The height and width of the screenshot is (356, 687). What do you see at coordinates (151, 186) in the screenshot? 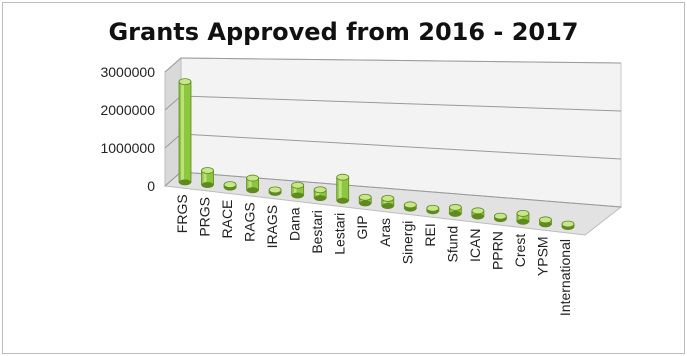
I see `y-tick-label: 0` at bounding box center [151, 186].